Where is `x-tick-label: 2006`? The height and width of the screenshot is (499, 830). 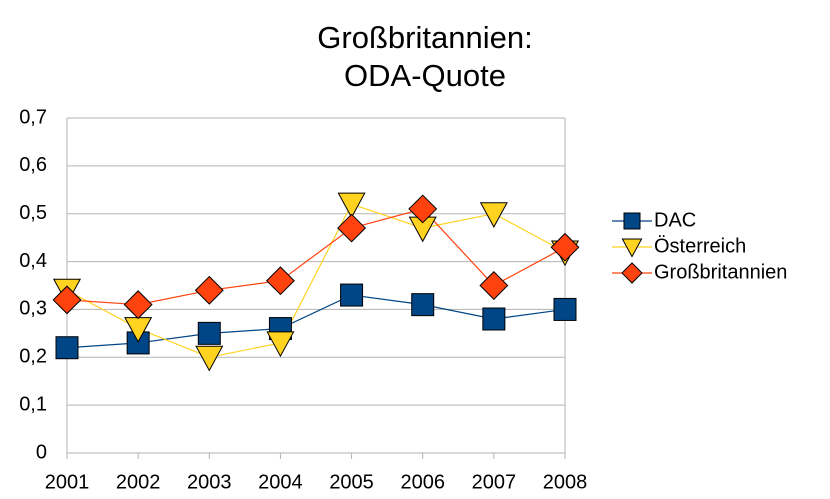
x-tick-label: 2006 is located at coordinates (422, 482).